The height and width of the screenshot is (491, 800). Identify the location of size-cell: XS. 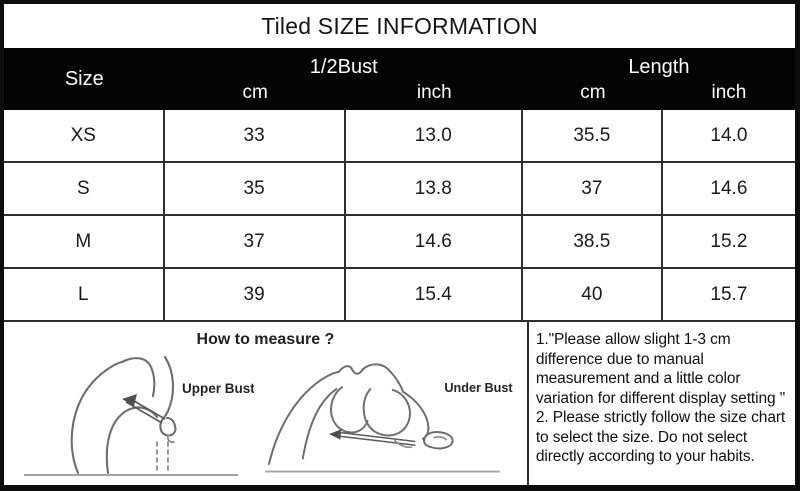
(84, 135).